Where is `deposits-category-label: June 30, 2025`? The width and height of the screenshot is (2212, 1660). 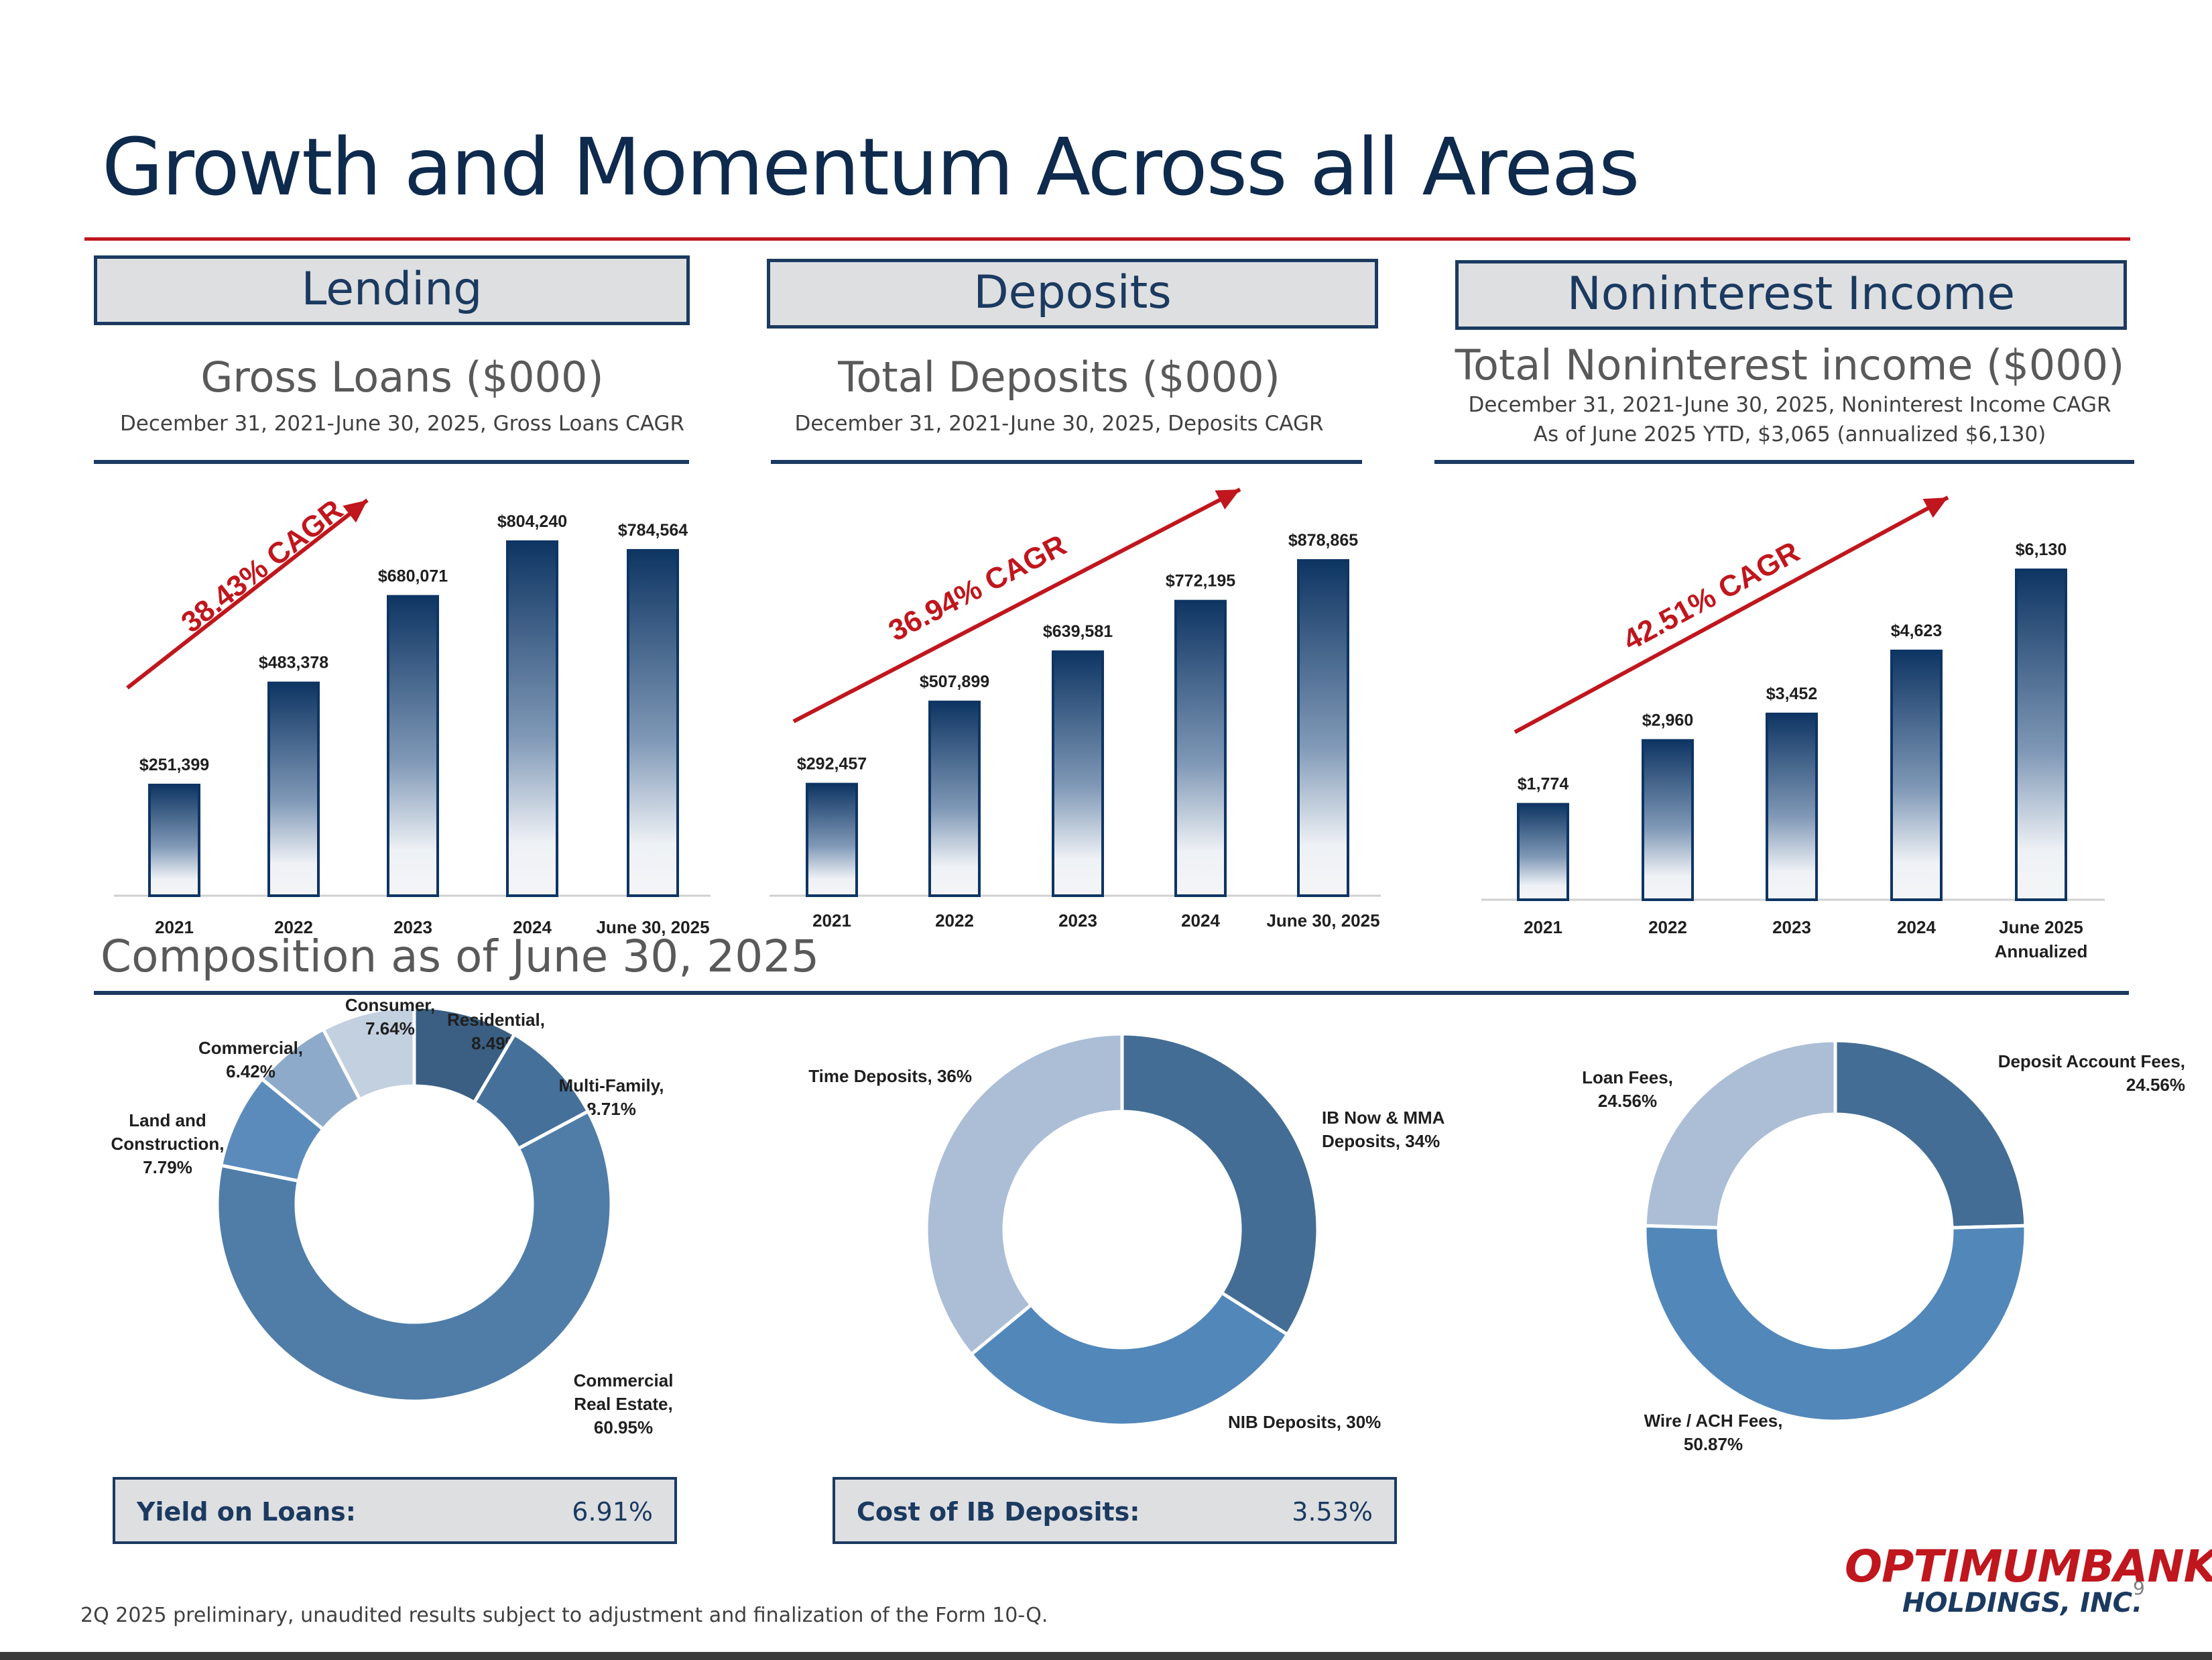
deposits-category-label: June 30, 2025 is located at coordinates (1322, 920).